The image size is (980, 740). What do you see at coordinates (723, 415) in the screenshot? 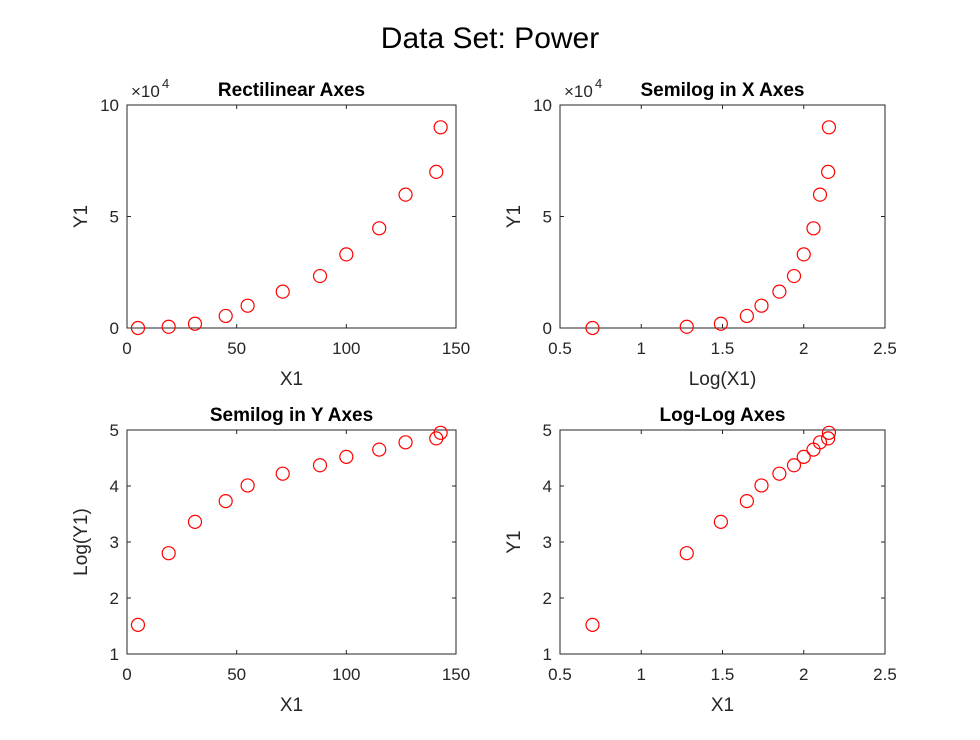
I see `subplot-title: Log-Log Axes` at bounding box center [723, 415].